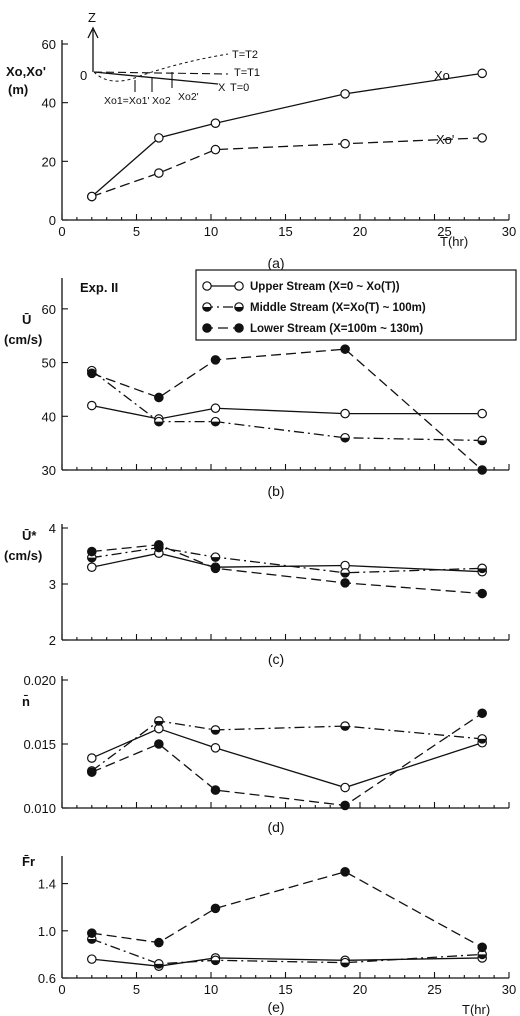 The height and width of the screenshot is (1016, 520). Describe the element at coordinates (482, 713) in the screenshot. I see `panel-d-series-2-point-4-shape` at that location.